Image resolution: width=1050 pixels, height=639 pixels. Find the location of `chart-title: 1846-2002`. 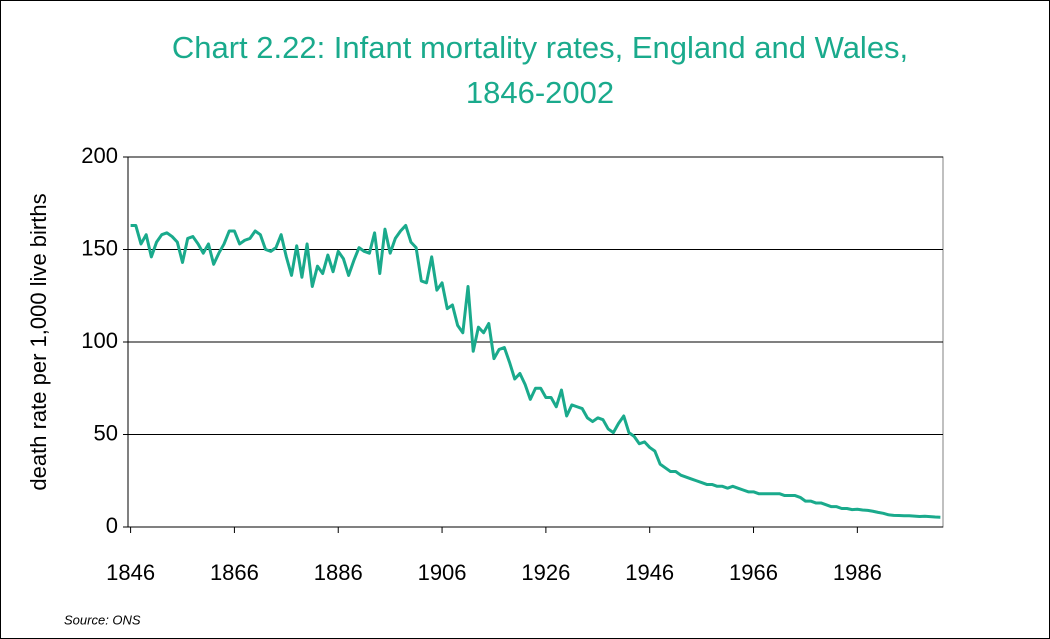

chart-title: 1846-2002 is located at coordinates (540, 92).